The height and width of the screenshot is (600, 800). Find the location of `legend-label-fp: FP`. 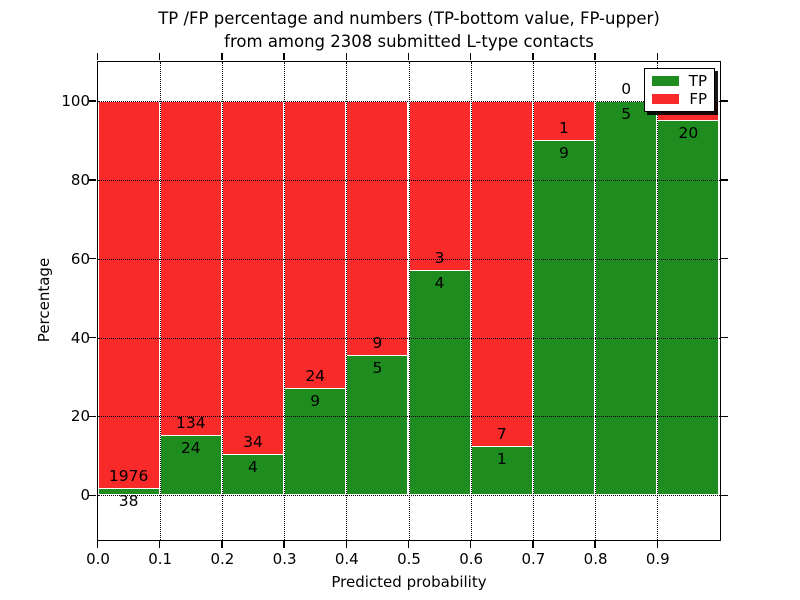

legend-label-fp: FP is located at coordinates (698, 99).